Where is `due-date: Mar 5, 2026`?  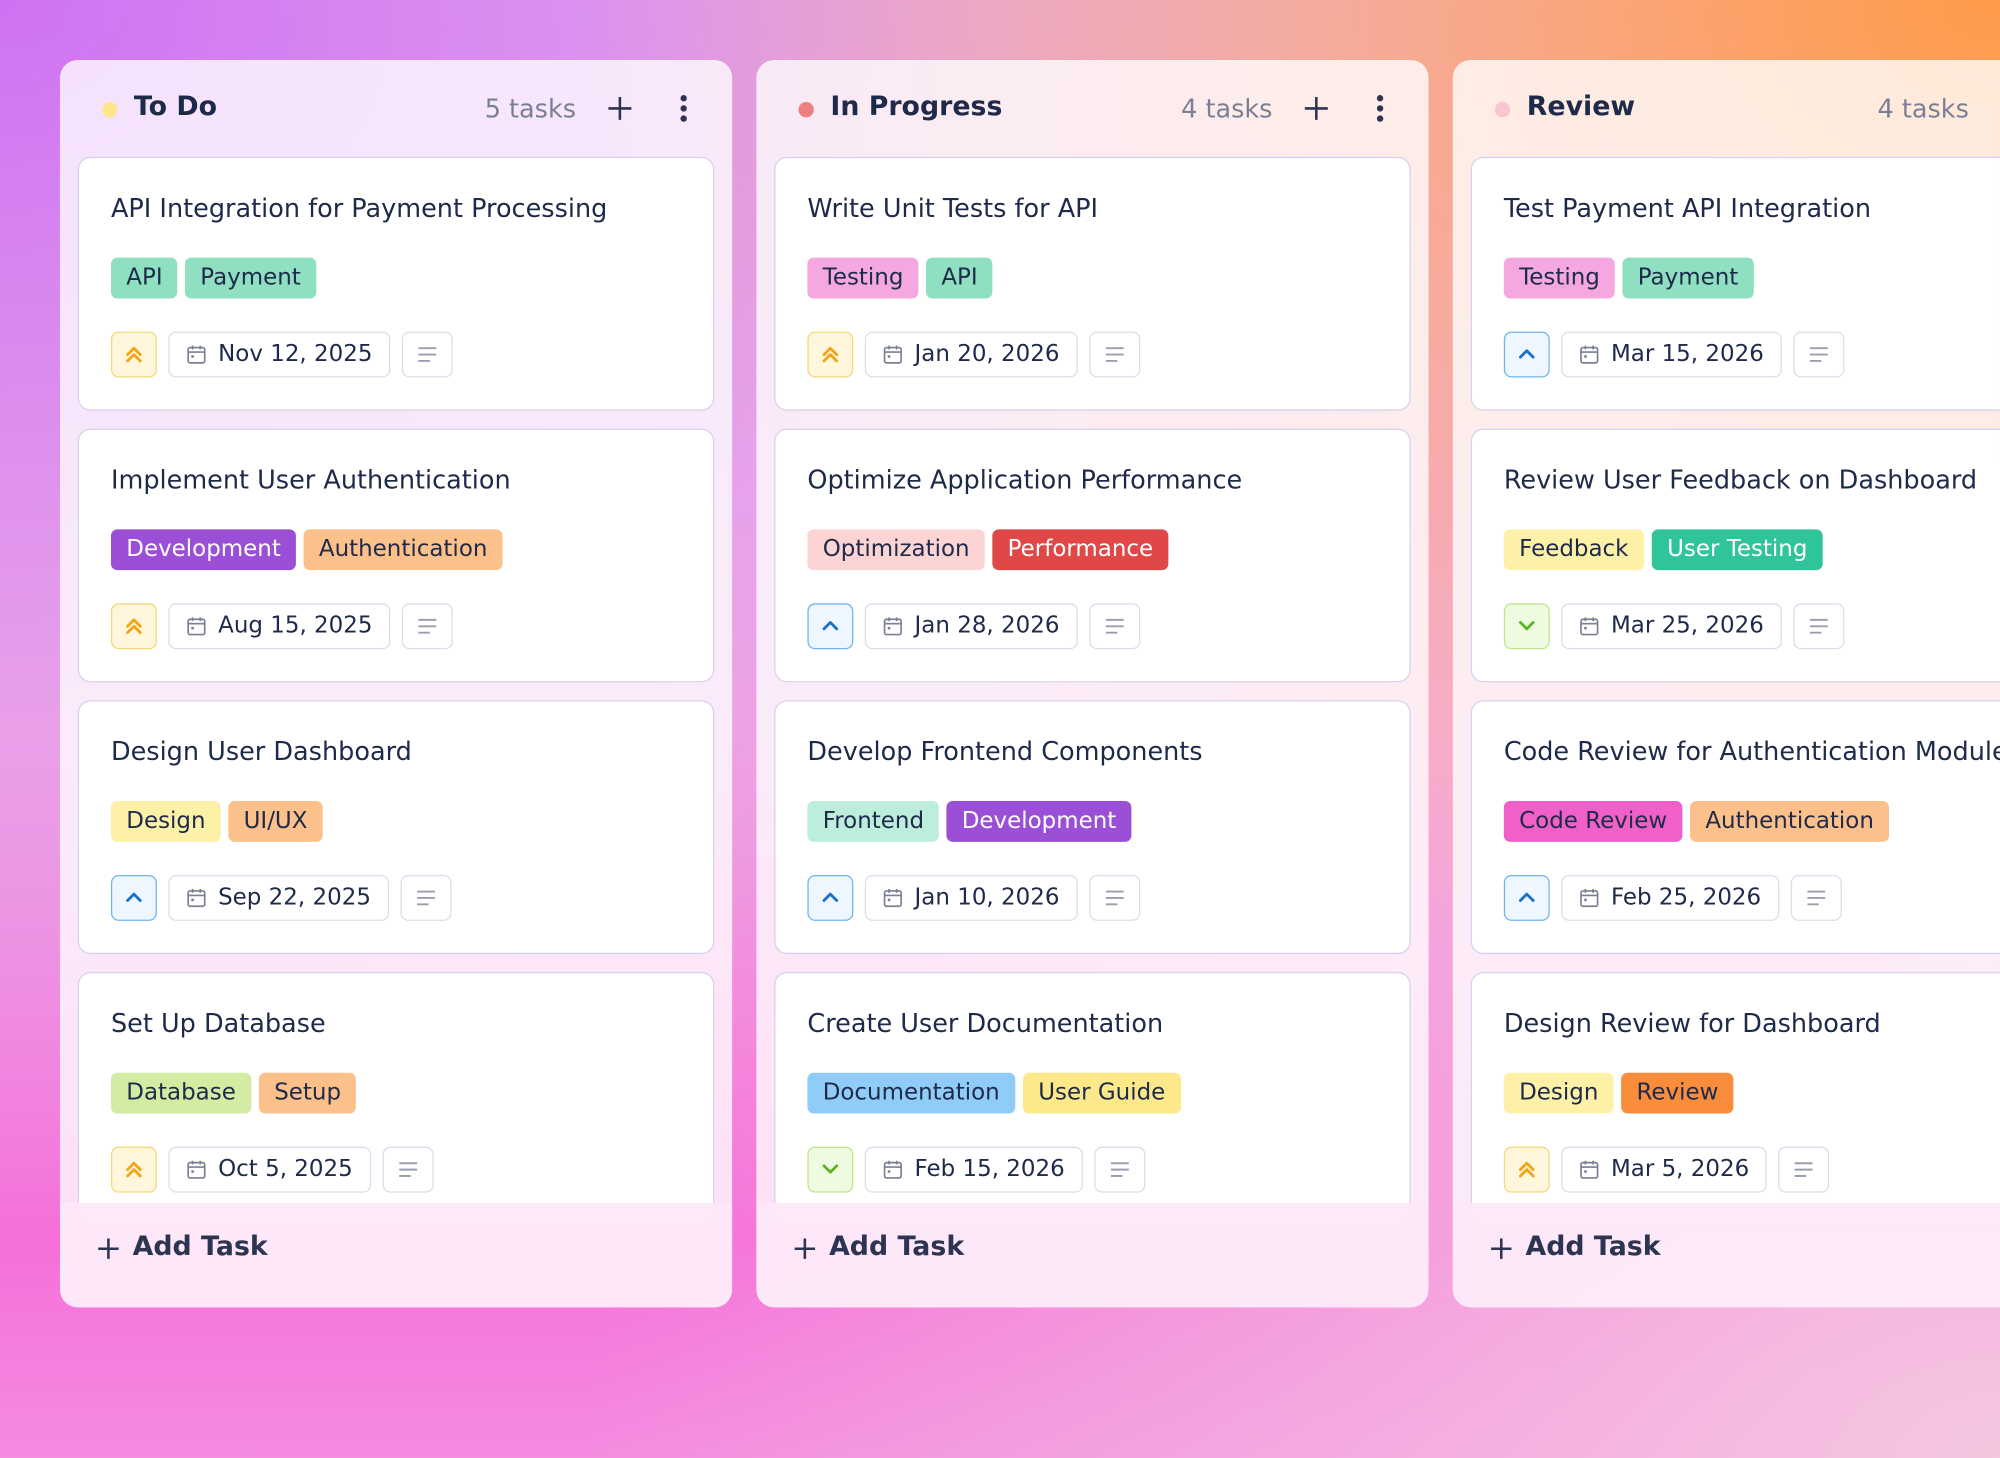
due-date: Mar 5, 2026 is located at coordinates (1680, 1169).